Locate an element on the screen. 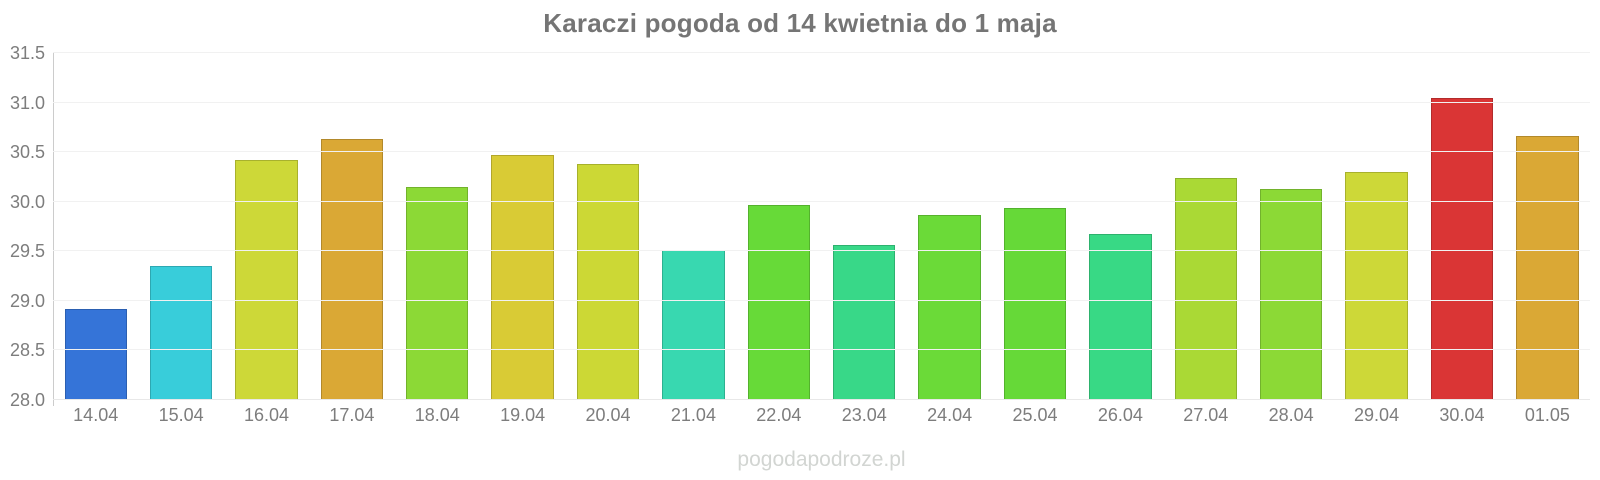  x-axis-tick-label: 21.04 is located at coordinates (693, 415).